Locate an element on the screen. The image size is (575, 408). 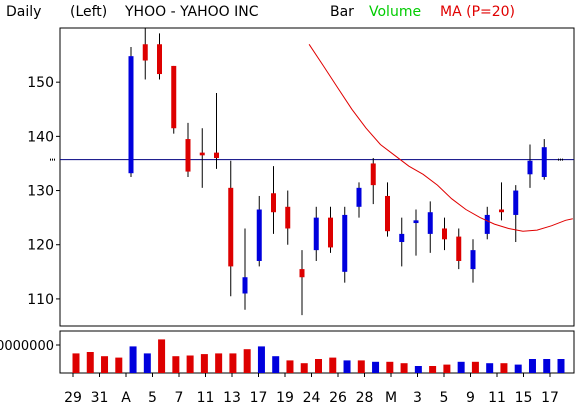
date-tick-label: 13 is located at coordinates (232, 398).